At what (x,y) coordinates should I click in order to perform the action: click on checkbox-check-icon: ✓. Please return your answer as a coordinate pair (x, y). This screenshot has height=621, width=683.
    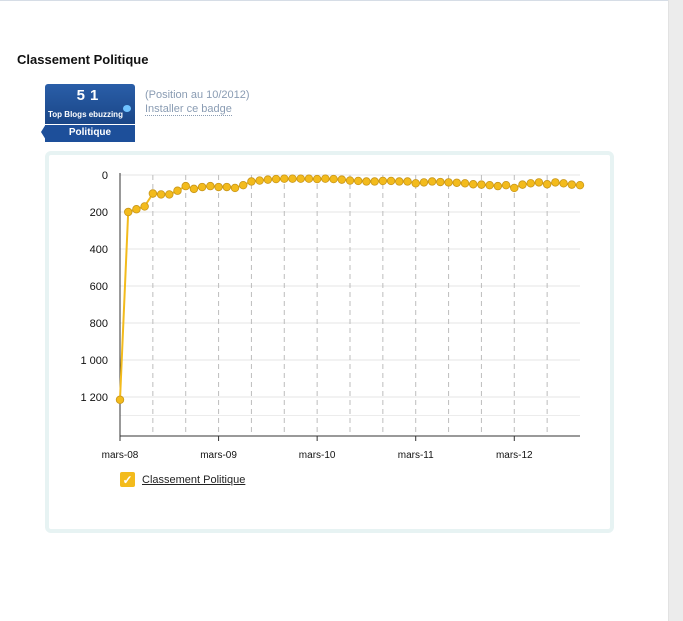
    Looking at the image, I should click on (127, 479).